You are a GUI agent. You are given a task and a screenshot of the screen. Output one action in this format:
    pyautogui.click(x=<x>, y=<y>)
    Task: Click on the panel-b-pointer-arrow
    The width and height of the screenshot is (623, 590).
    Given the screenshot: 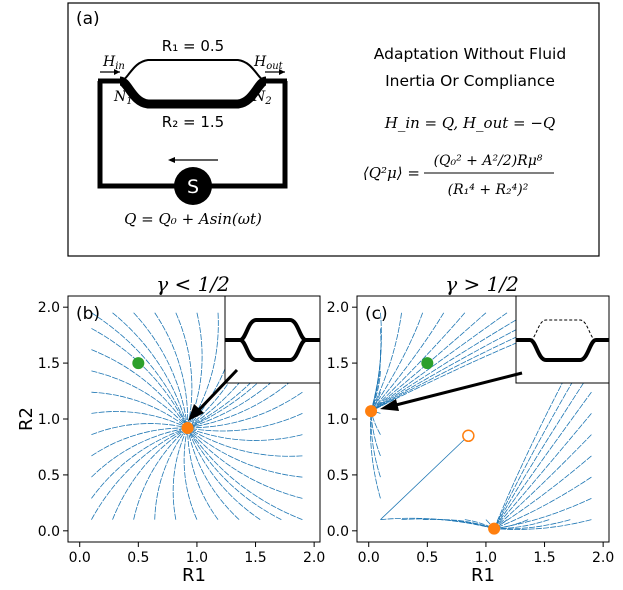 What is the action you would take?
    pyautogui.click(x=216, y=391)
    